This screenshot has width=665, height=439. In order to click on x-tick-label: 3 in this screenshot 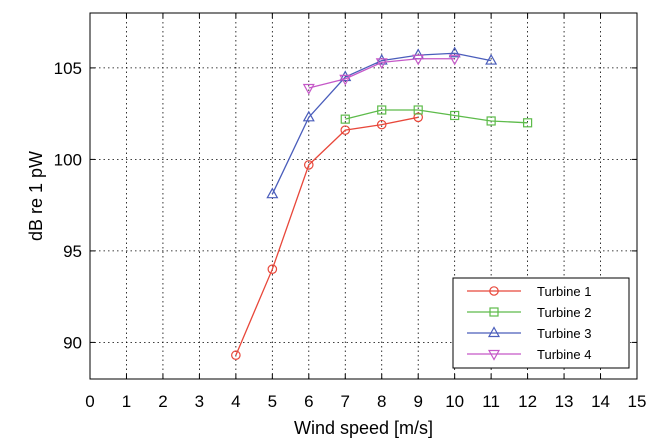, I will do `click(199, 401)`.